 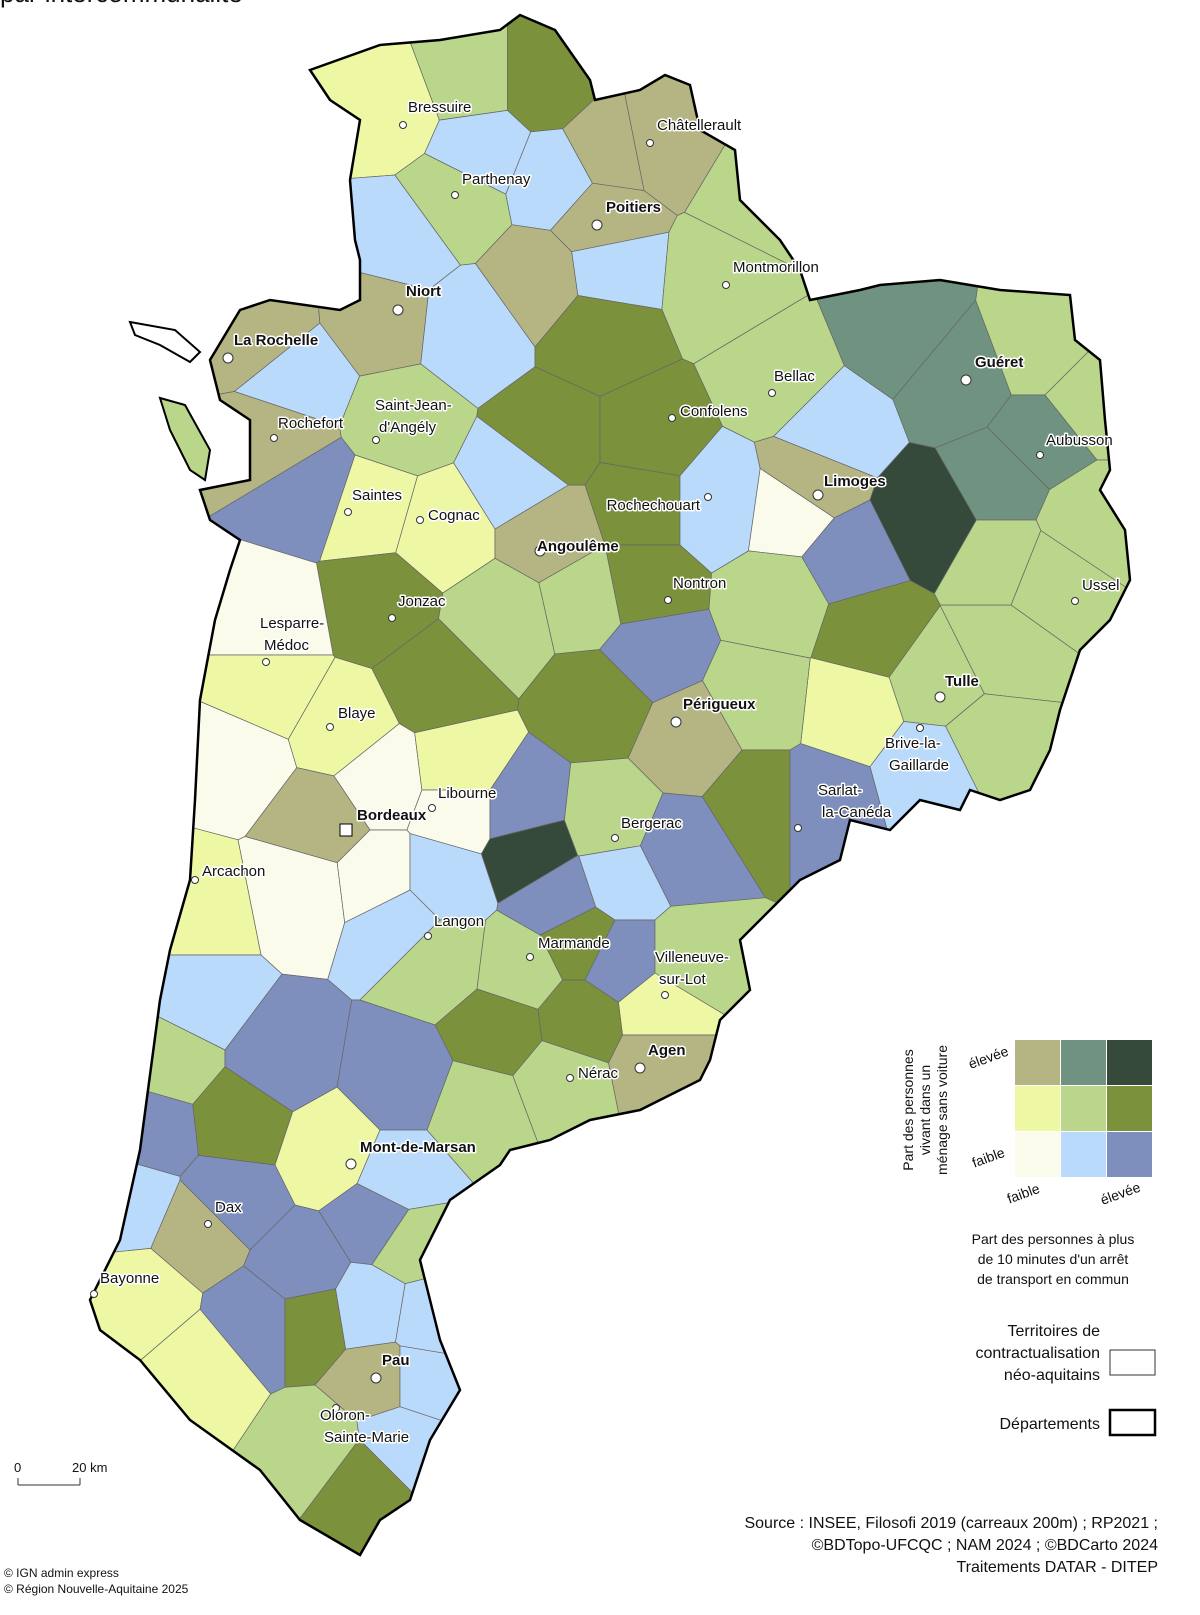 I want to click on city-label: Périgueux, so click(x=719, y=704).